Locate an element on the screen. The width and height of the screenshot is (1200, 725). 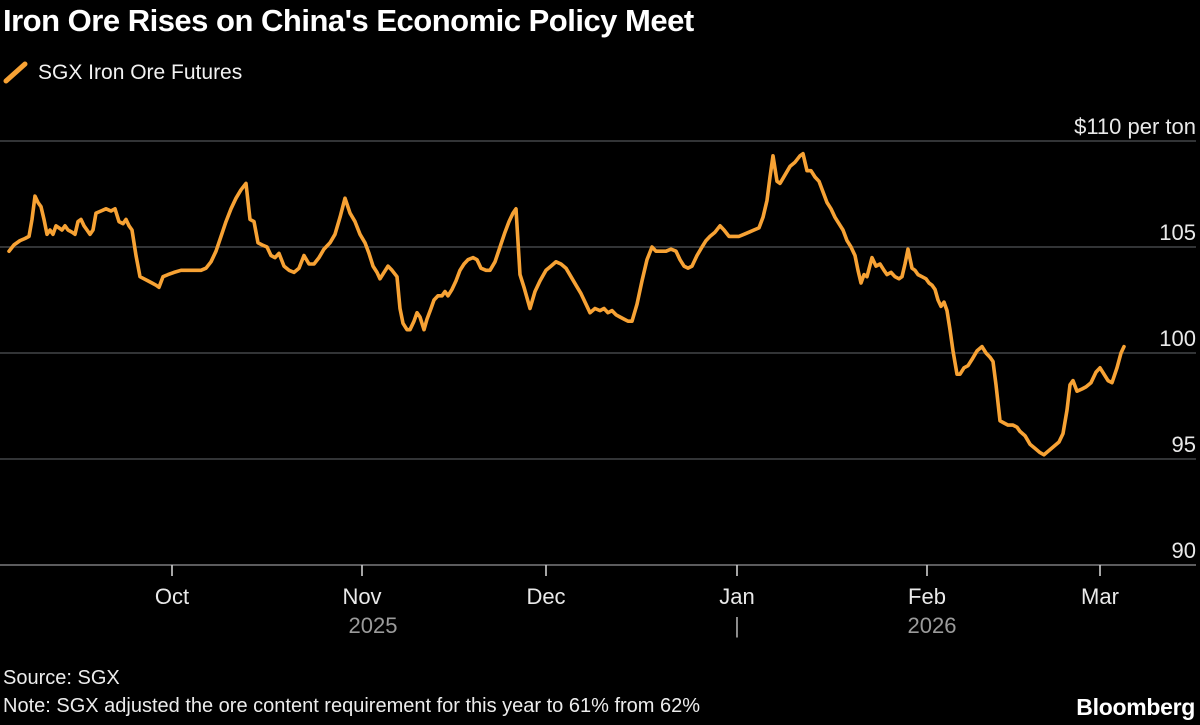
x-axis-month-label: Feb is located at coordinates (927, 596).